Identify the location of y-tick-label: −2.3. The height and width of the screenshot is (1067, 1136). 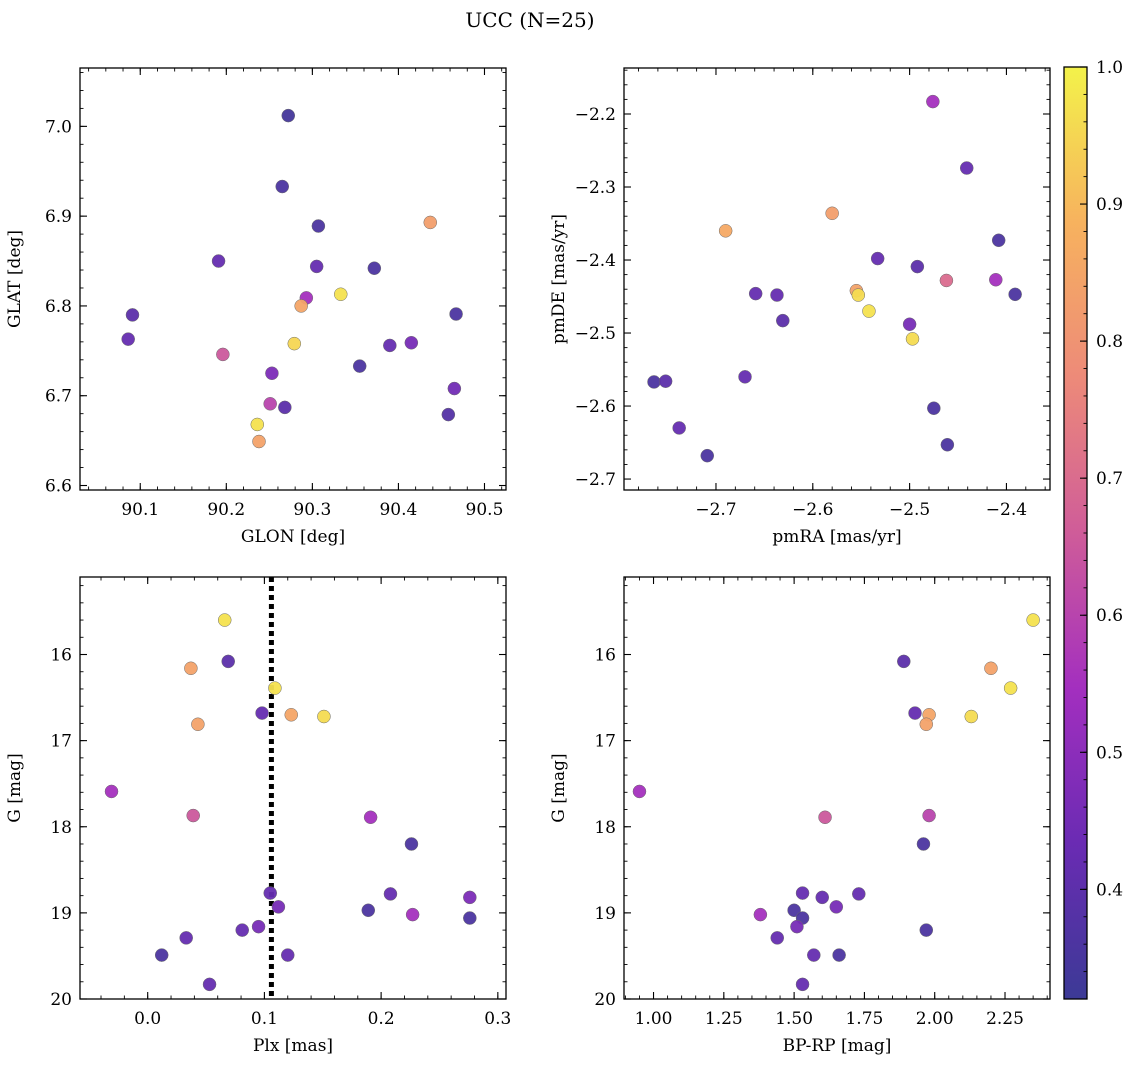
(595, 188).